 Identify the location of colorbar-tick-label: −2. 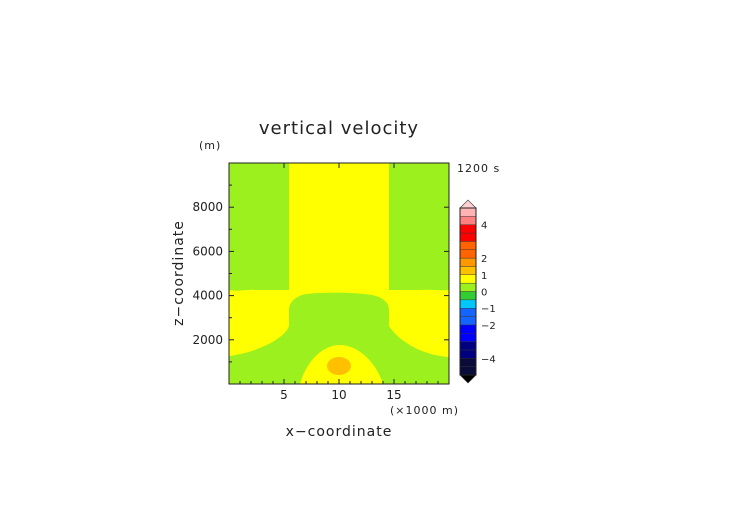
(488, 326).